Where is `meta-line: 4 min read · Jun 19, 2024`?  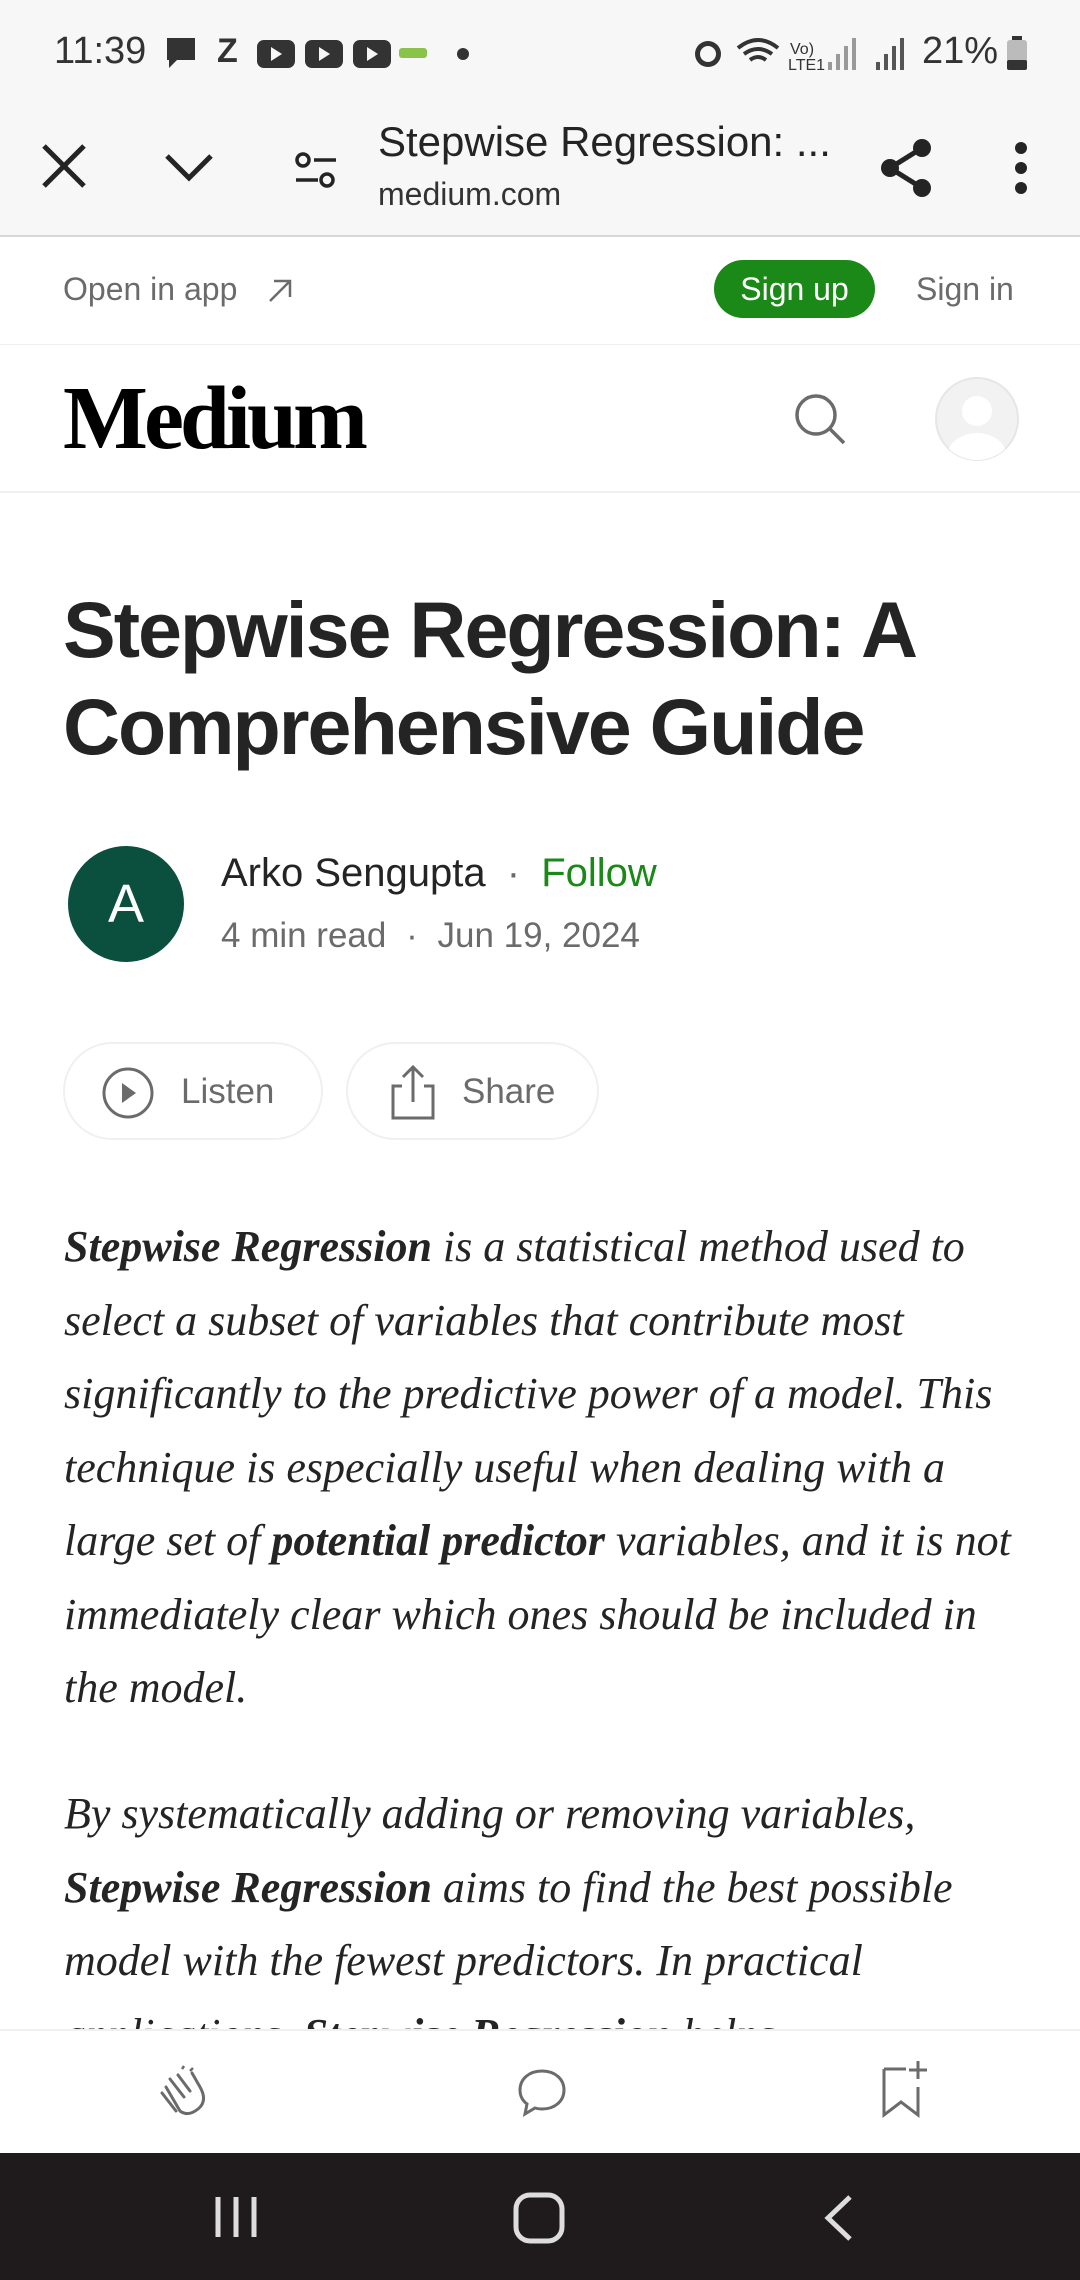 meta-line: 4 min read · Jun 19, 2024 is located at coordinates (430, 936).